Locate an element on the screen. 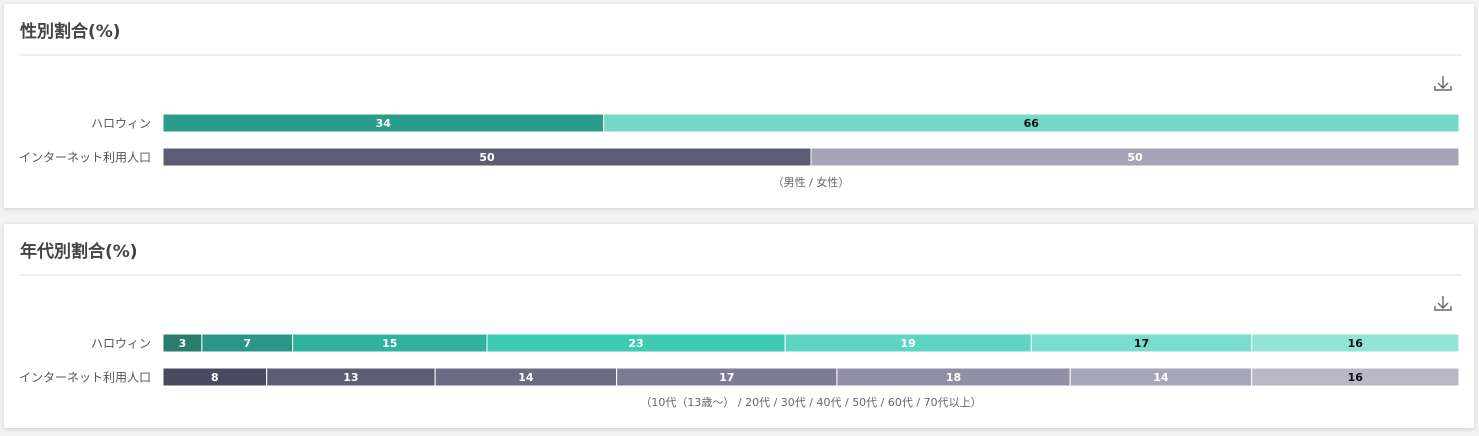 Image resolution: width=1479 pixels, height=436 pixels. chart-title: 性別割合(%) is located at coordinates (70, 31).